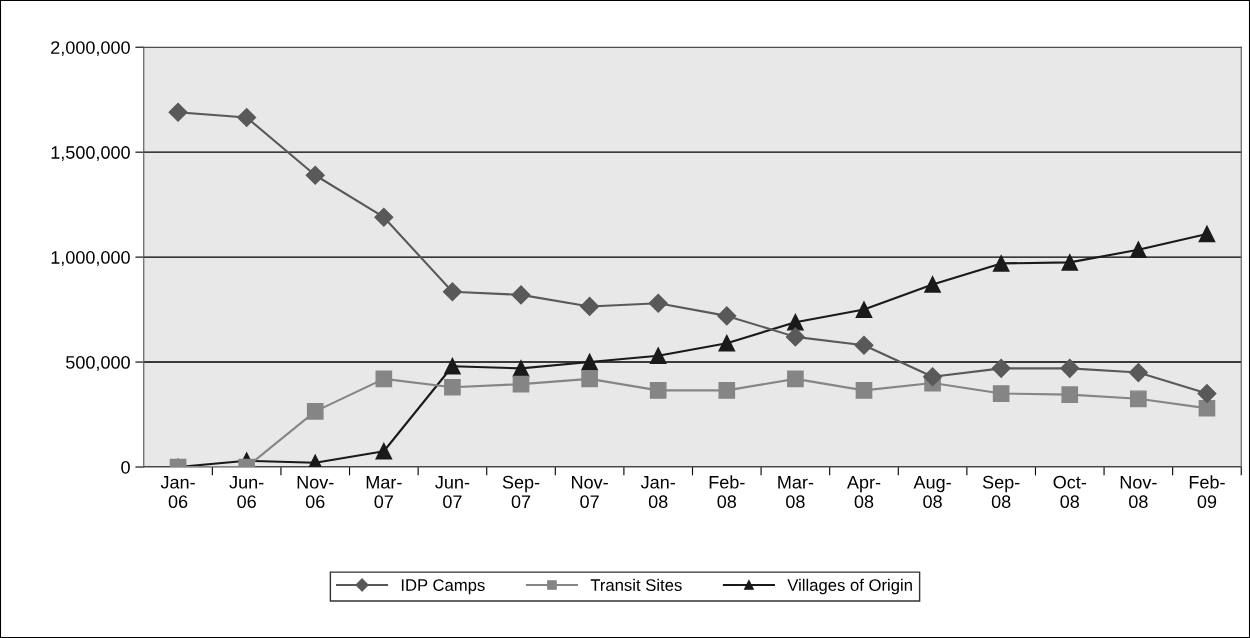 The height and width of the screenshot is (638, 1250). Describe the element at coordinates (90, 49) in the screenshot. I see `y-tick-label: 2,000,000` at that location.